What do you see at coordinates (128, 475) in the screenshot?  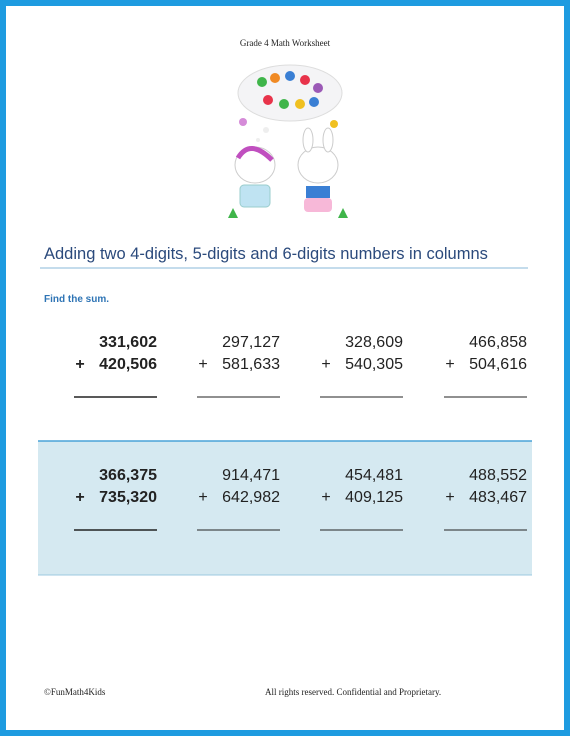 I see `addend-top: 366,375` at bounding box center [128, 475].